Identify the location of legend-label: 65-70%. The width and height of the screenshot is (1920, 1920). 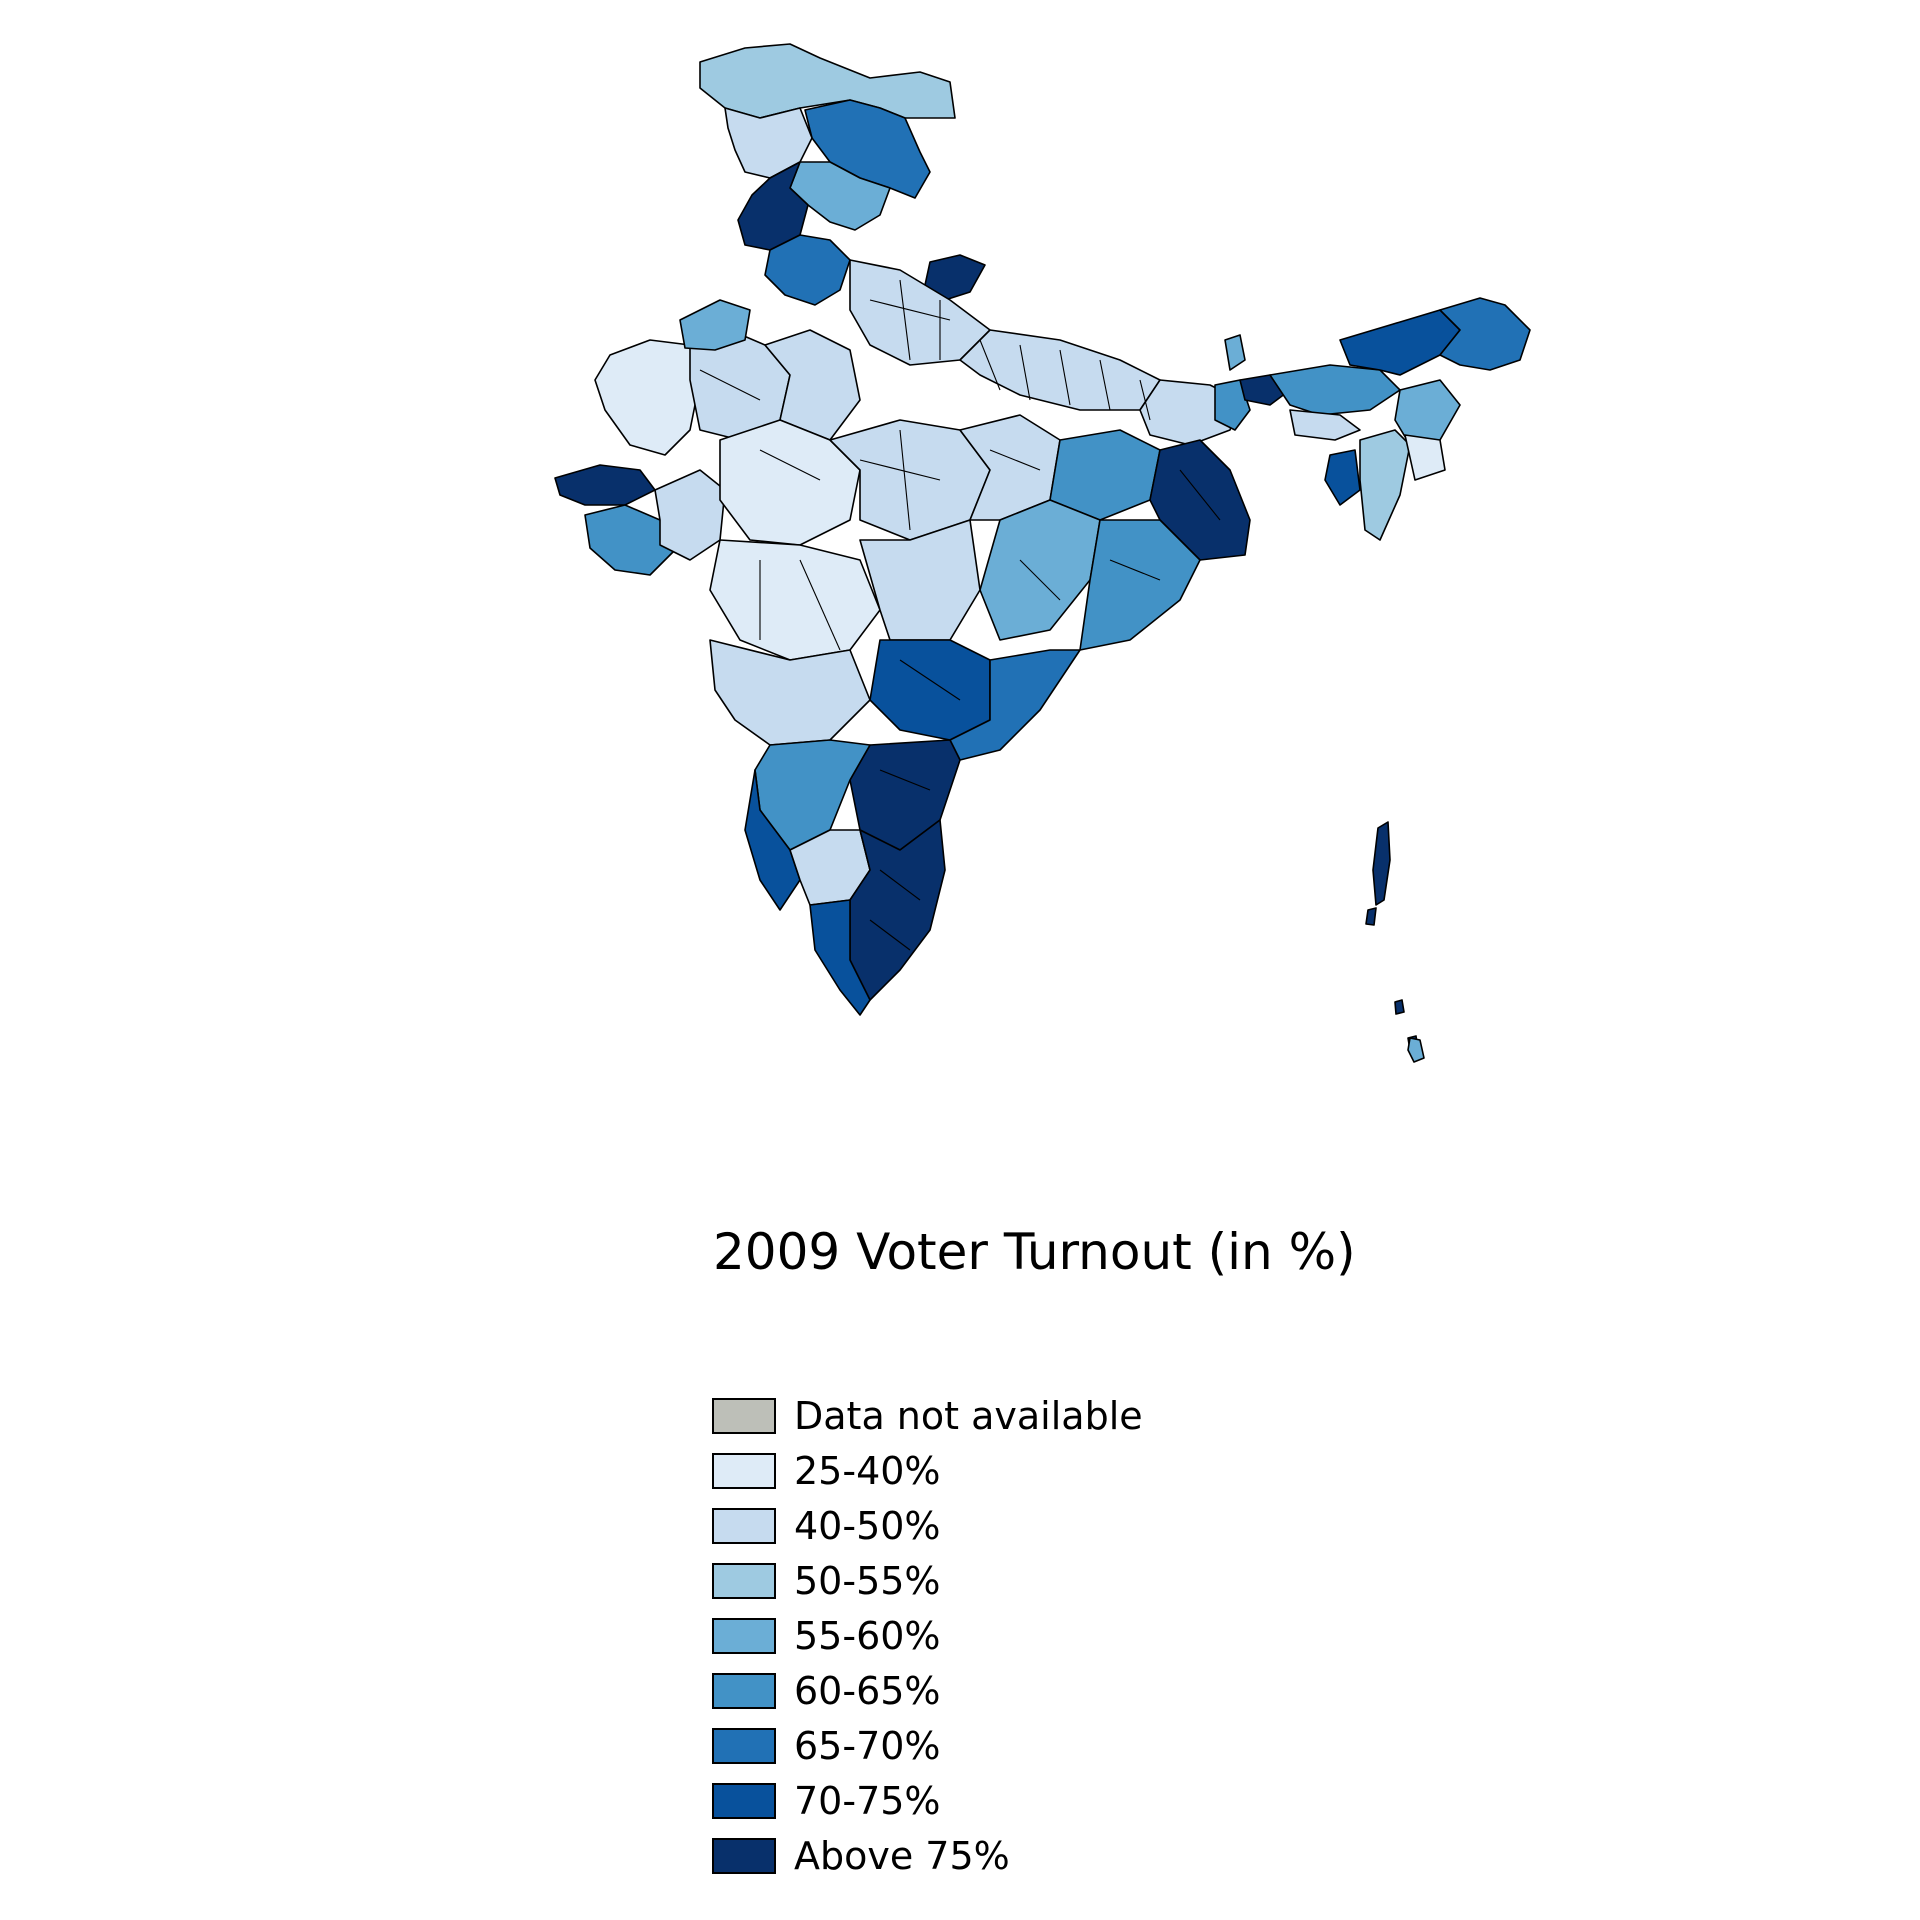
(867, 1745).